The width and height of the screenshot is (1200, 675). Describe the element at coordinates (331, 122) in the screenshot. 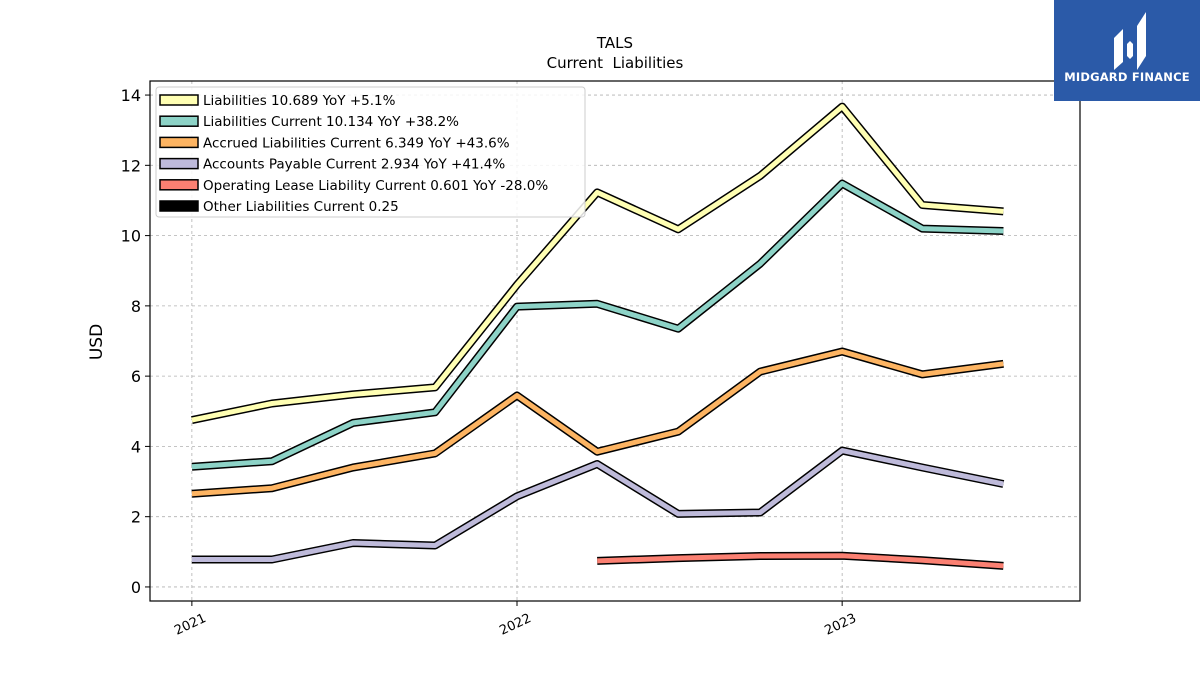

I see `legend-entry: Liabilities Current 10.134 YoY +38.2%` at that location.